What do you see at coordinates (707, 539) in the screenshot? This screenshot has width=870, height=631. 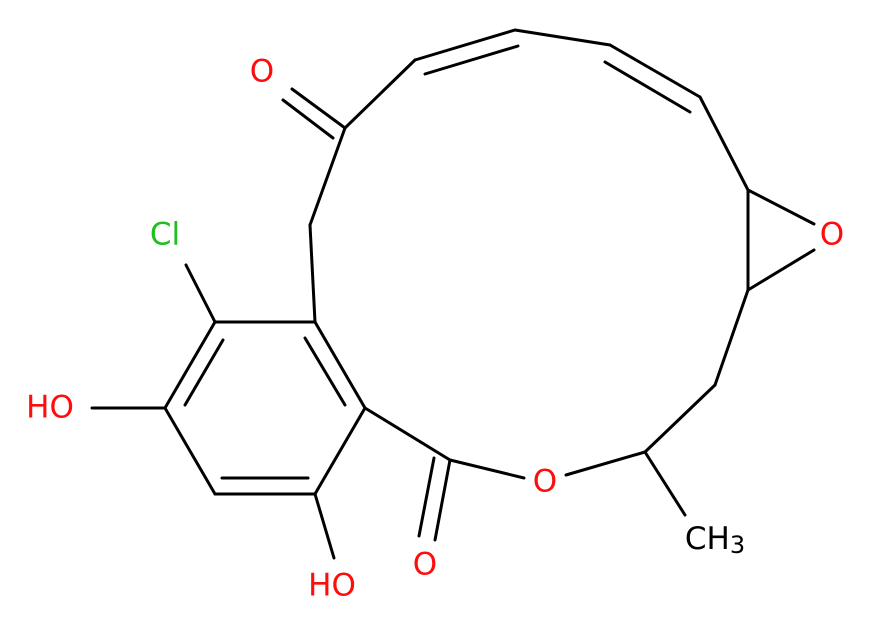 I see `atom-label-main: CH` at bounding box center [707, 539].